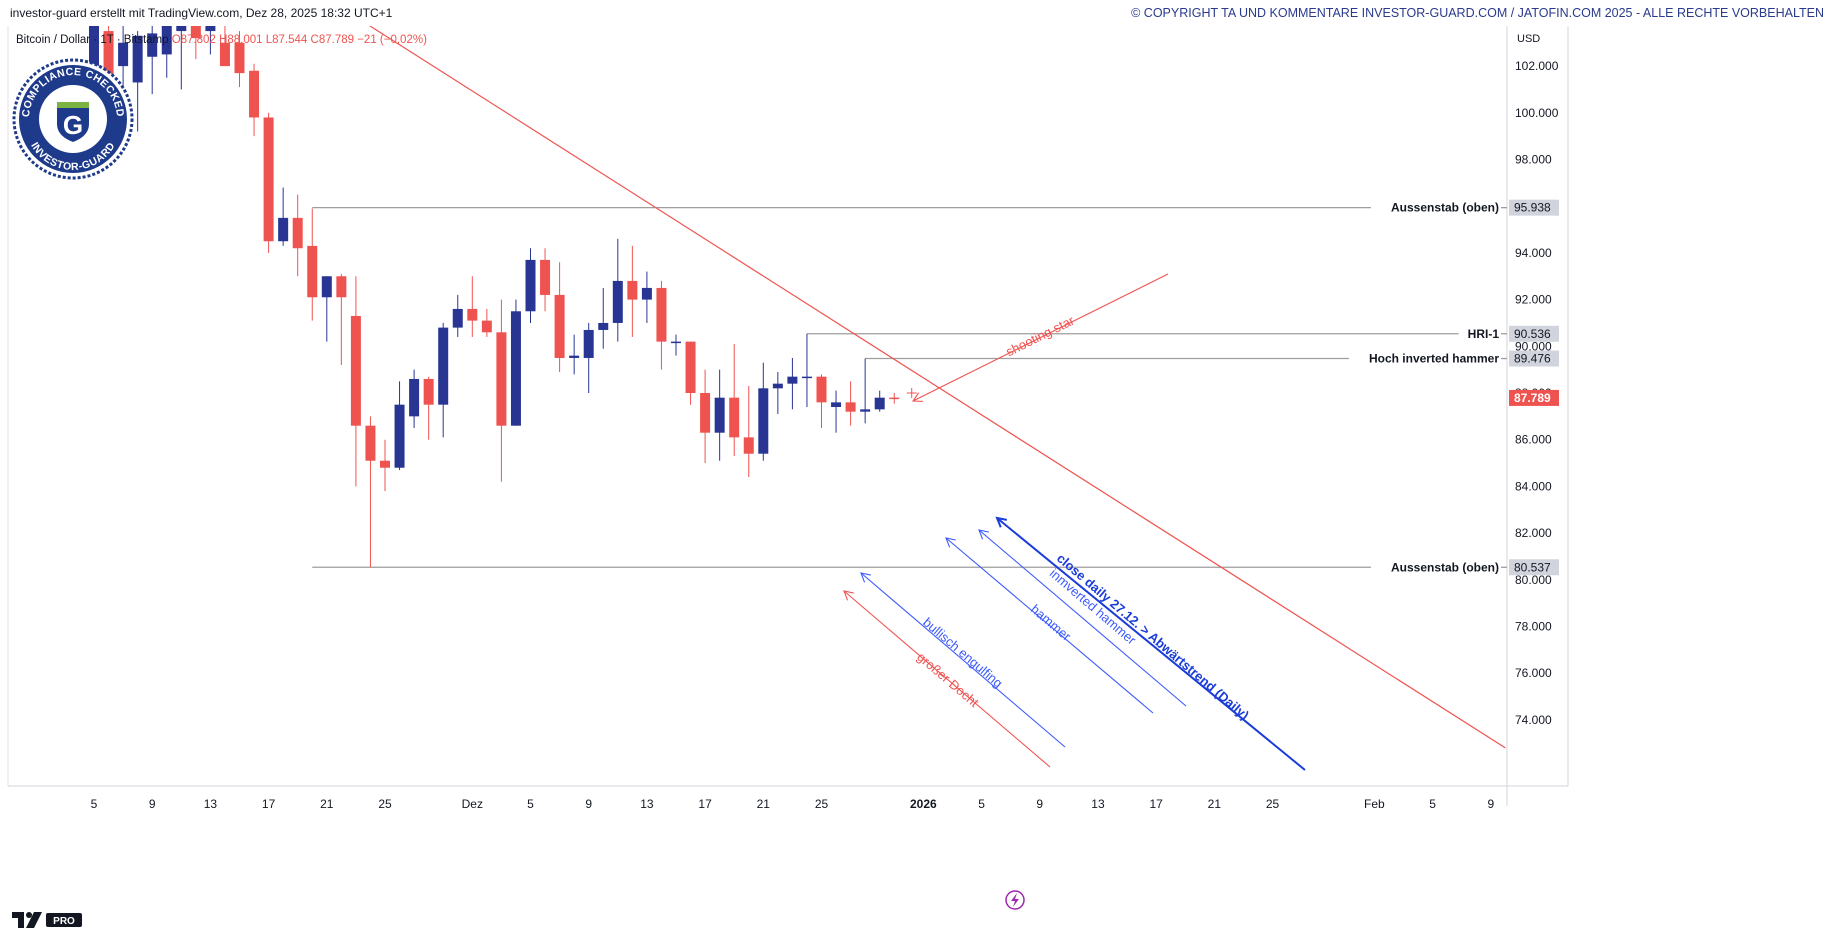  What do you see at coordinates (1533, 627) in the screenshot?
I see `y-tick-label: 78.000` at bounding box center [1533, 627].